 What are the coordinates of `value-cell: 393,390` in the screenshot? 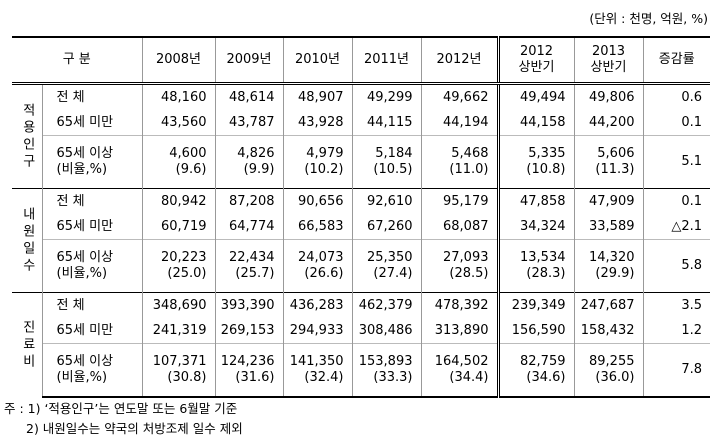 It's located at (249, 305).